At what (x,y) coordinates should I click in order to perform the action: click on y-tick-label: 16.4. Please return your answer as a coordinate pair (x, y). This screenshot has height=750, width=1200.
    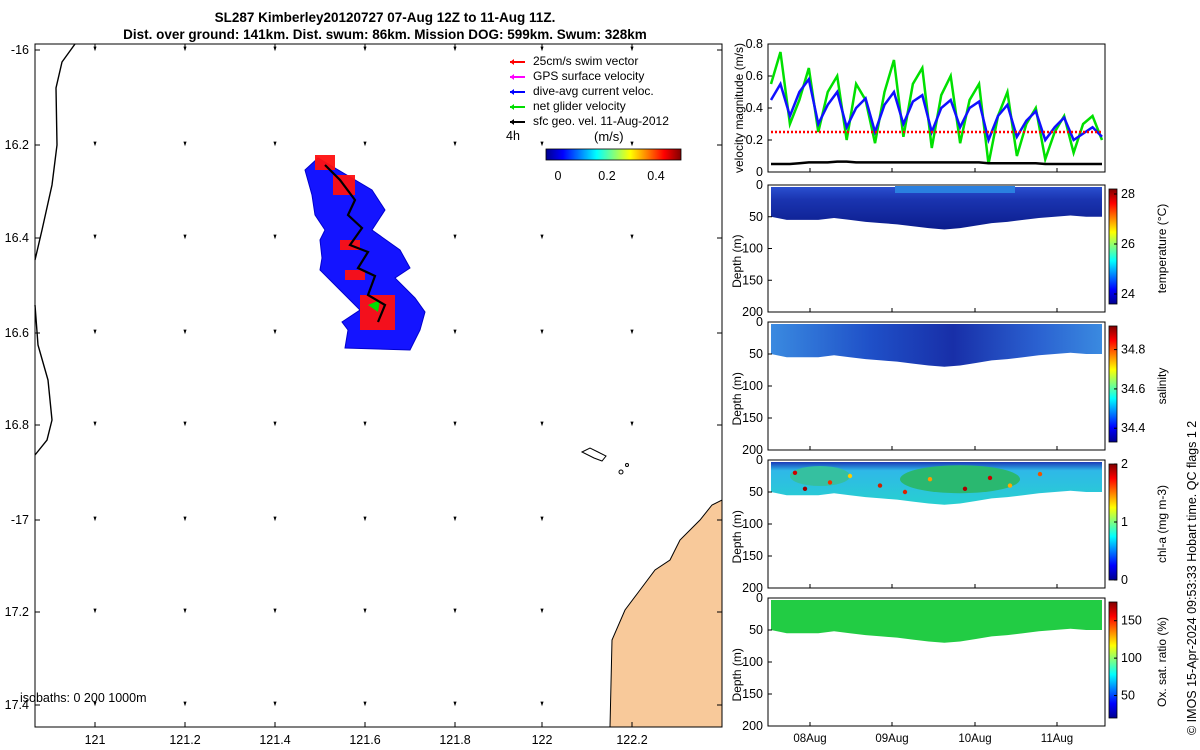
    Looking at the image, I should click on (17, 238).